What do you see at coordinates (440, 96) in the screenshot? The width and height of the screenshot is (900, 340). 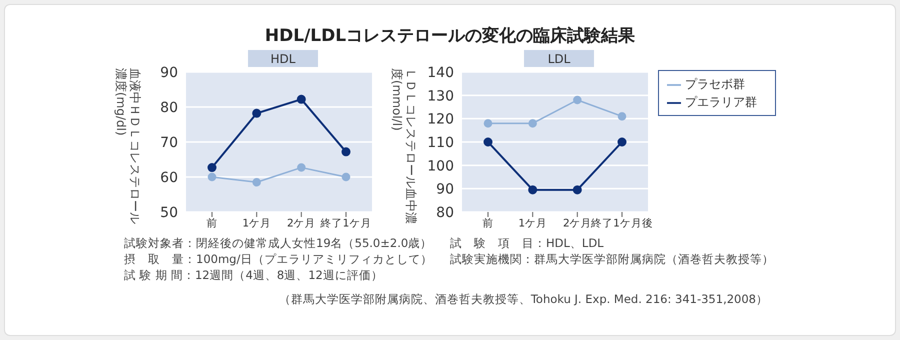 I see `y-tick-label: 130` at bounding box center [440, 96].